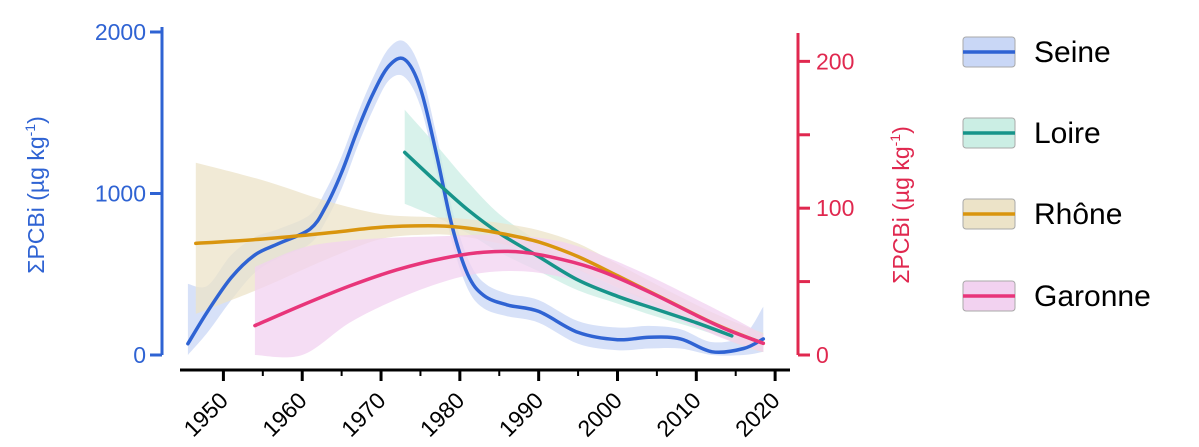 Image resolution: width=1199 pixels, height=447 pixels. I want to click on left-y-tick-label: 1000, so click(120, 194).